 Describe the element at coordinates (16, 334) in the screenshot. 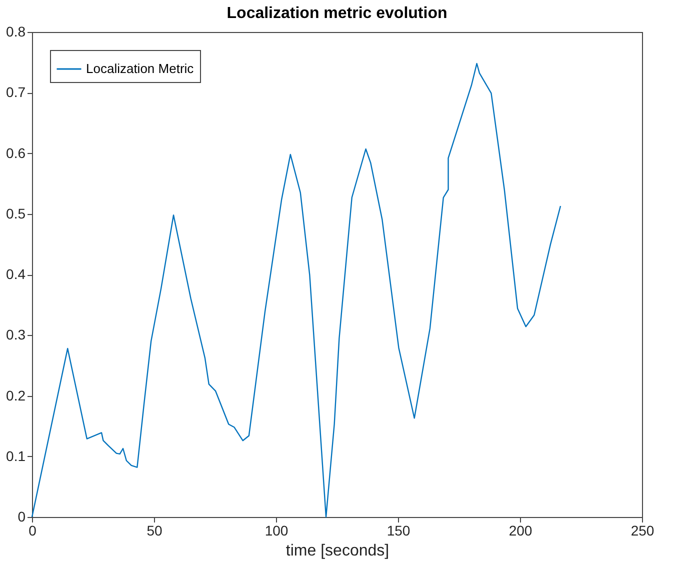

I see `y-tick-label: 0.3` at that location.